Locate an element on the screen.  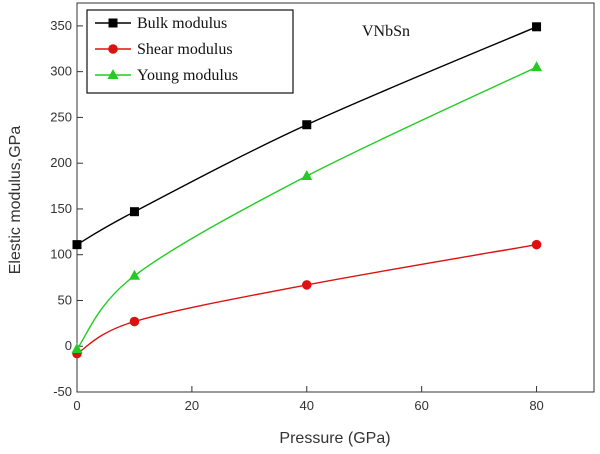
x-tick-label: 60 is located at coordinates (421, 405).